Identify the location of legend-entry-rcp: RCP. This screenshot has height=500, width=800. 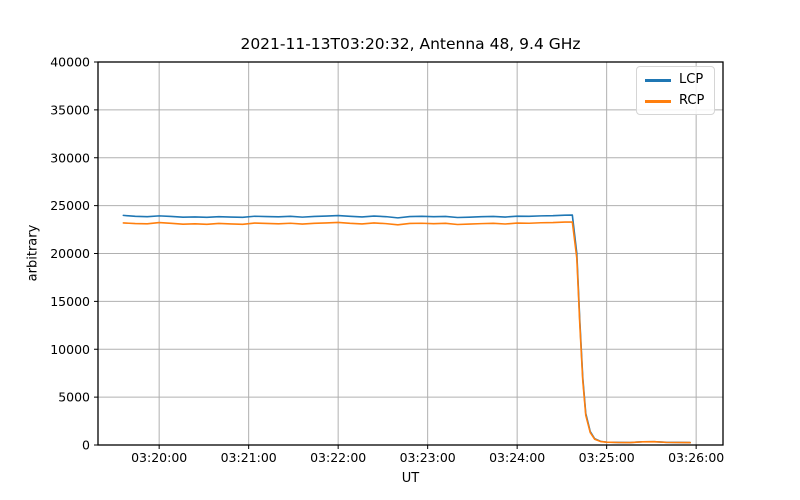
(675, 101).